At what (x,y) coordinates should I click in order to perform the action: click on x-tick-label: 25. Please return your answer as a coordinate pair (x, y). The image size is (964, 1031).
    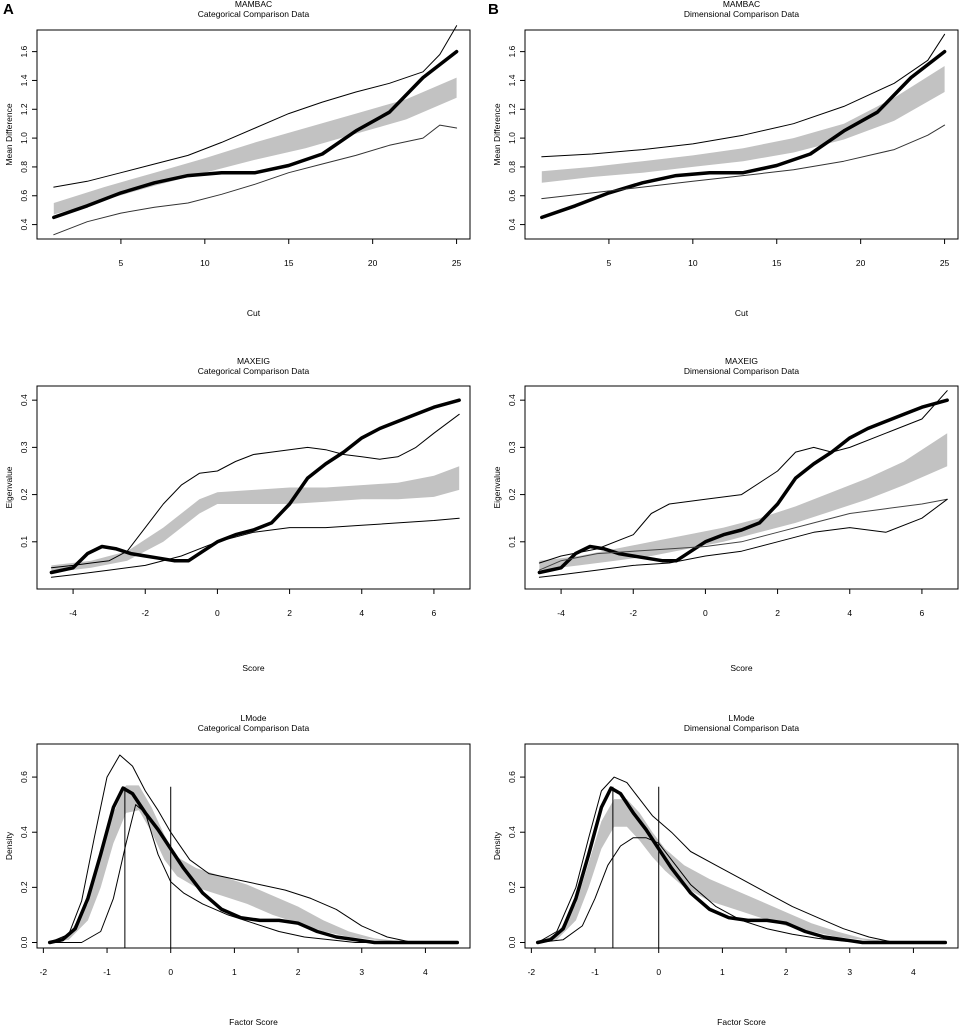
    Looking at the image, I should click on (945, 263).